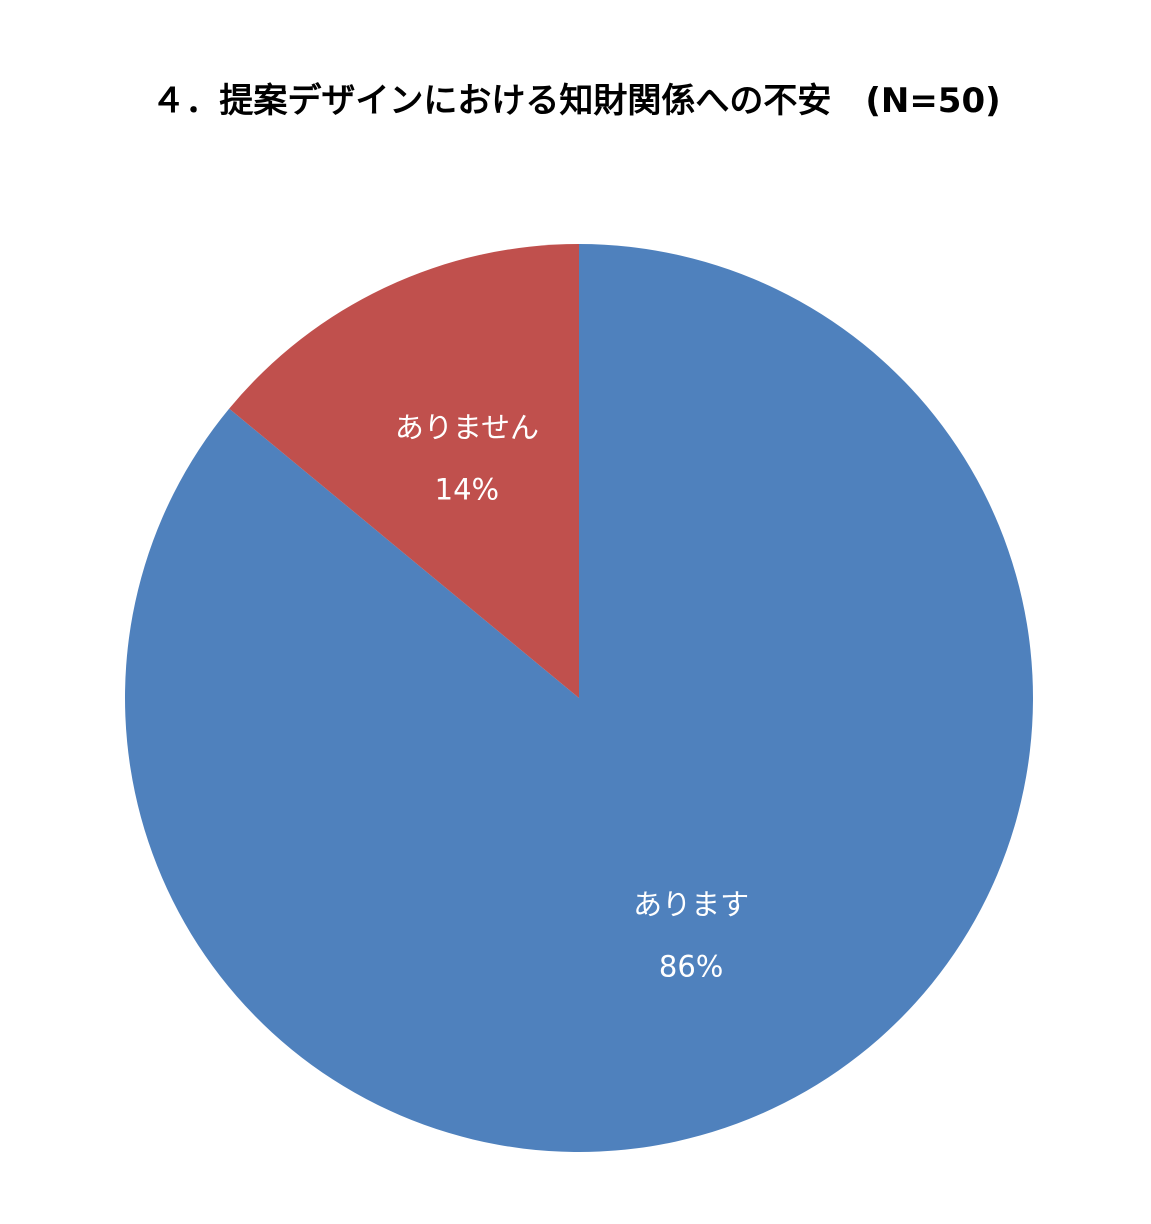  What do you see at coordinates (467, 428) in the screenshot?
I see `slice-label: ありません` at bounding box center [467, 428].